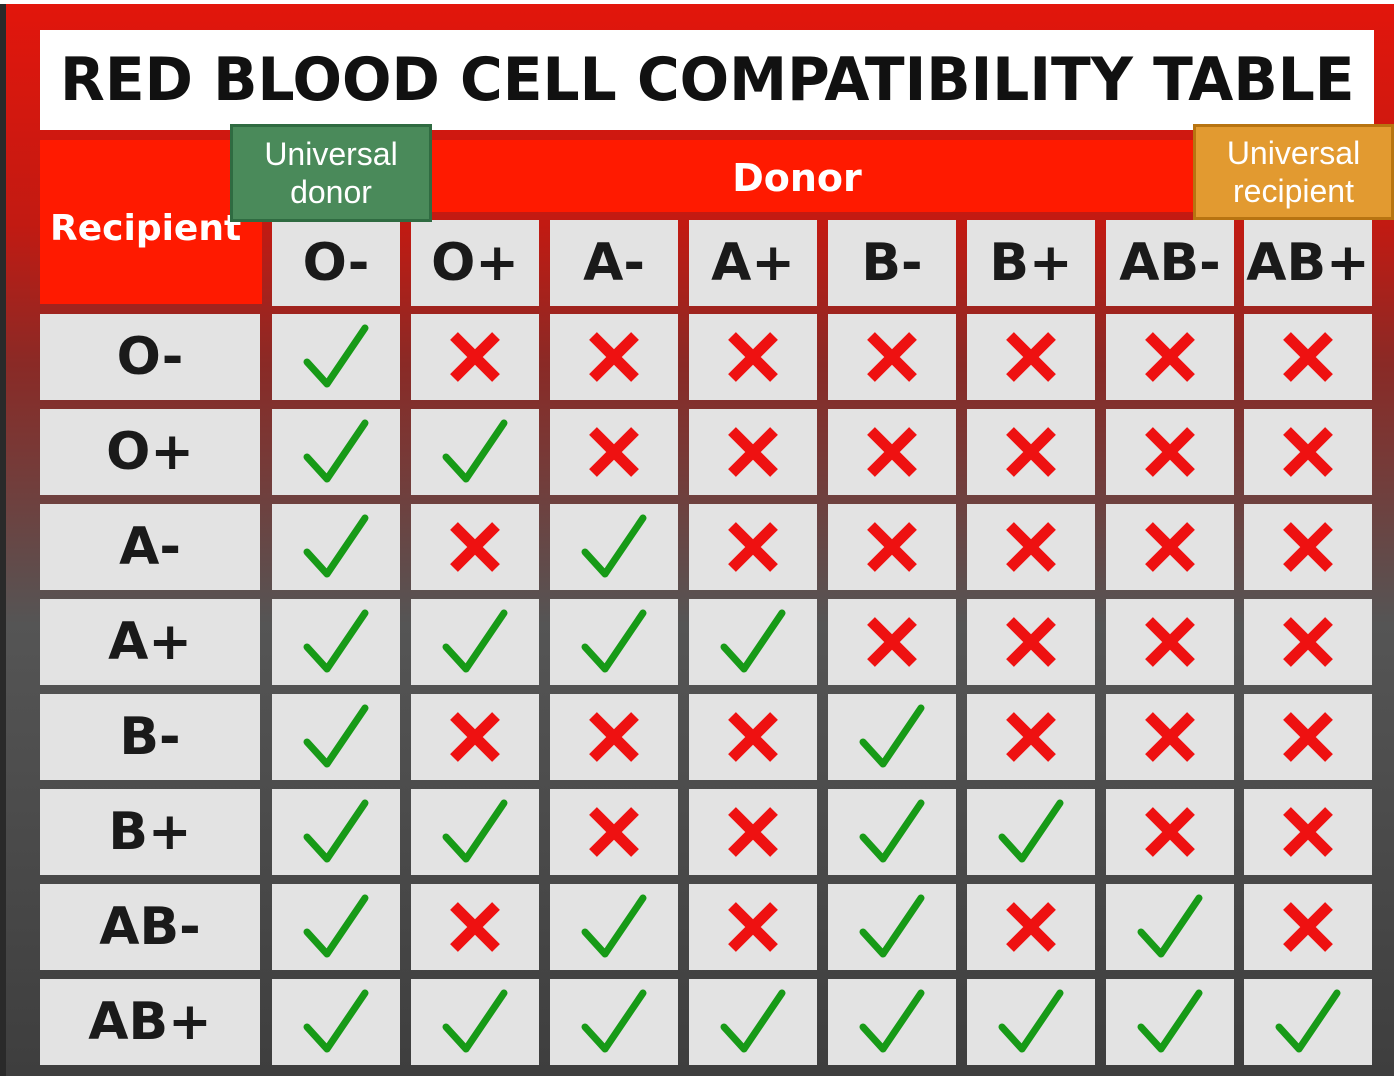 Image resolution: width=1394 pixels, height=1076 pixels. Describe the element at coordinates (797, 178) in the screenshot. I see `donor-label: Donor` at that location.